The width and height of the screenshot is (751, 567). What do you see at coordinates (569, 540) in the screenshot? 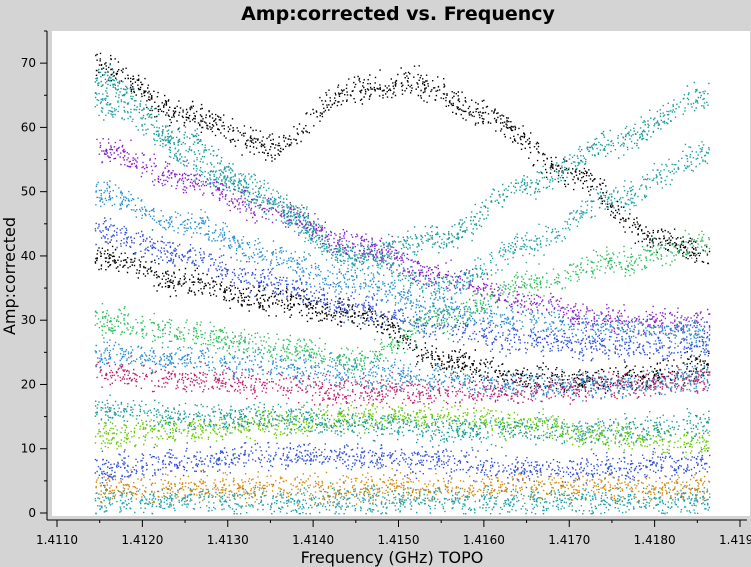
I see `x-tick-label: 1.4170` at bounding box center [569, 540].